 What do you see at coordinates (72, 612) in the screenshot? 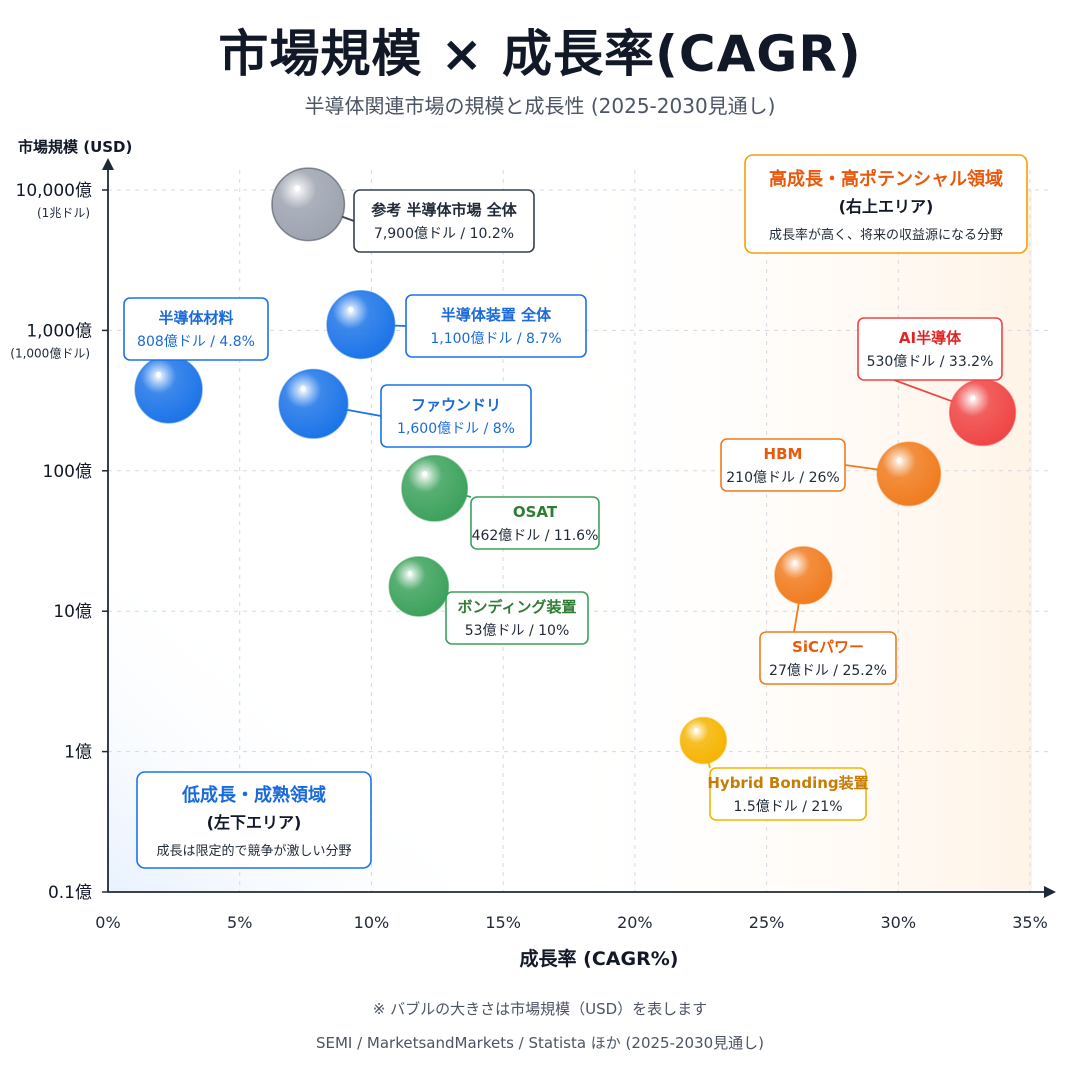
I see `y-tick-label: 10億` at bounding box center [72, 612].